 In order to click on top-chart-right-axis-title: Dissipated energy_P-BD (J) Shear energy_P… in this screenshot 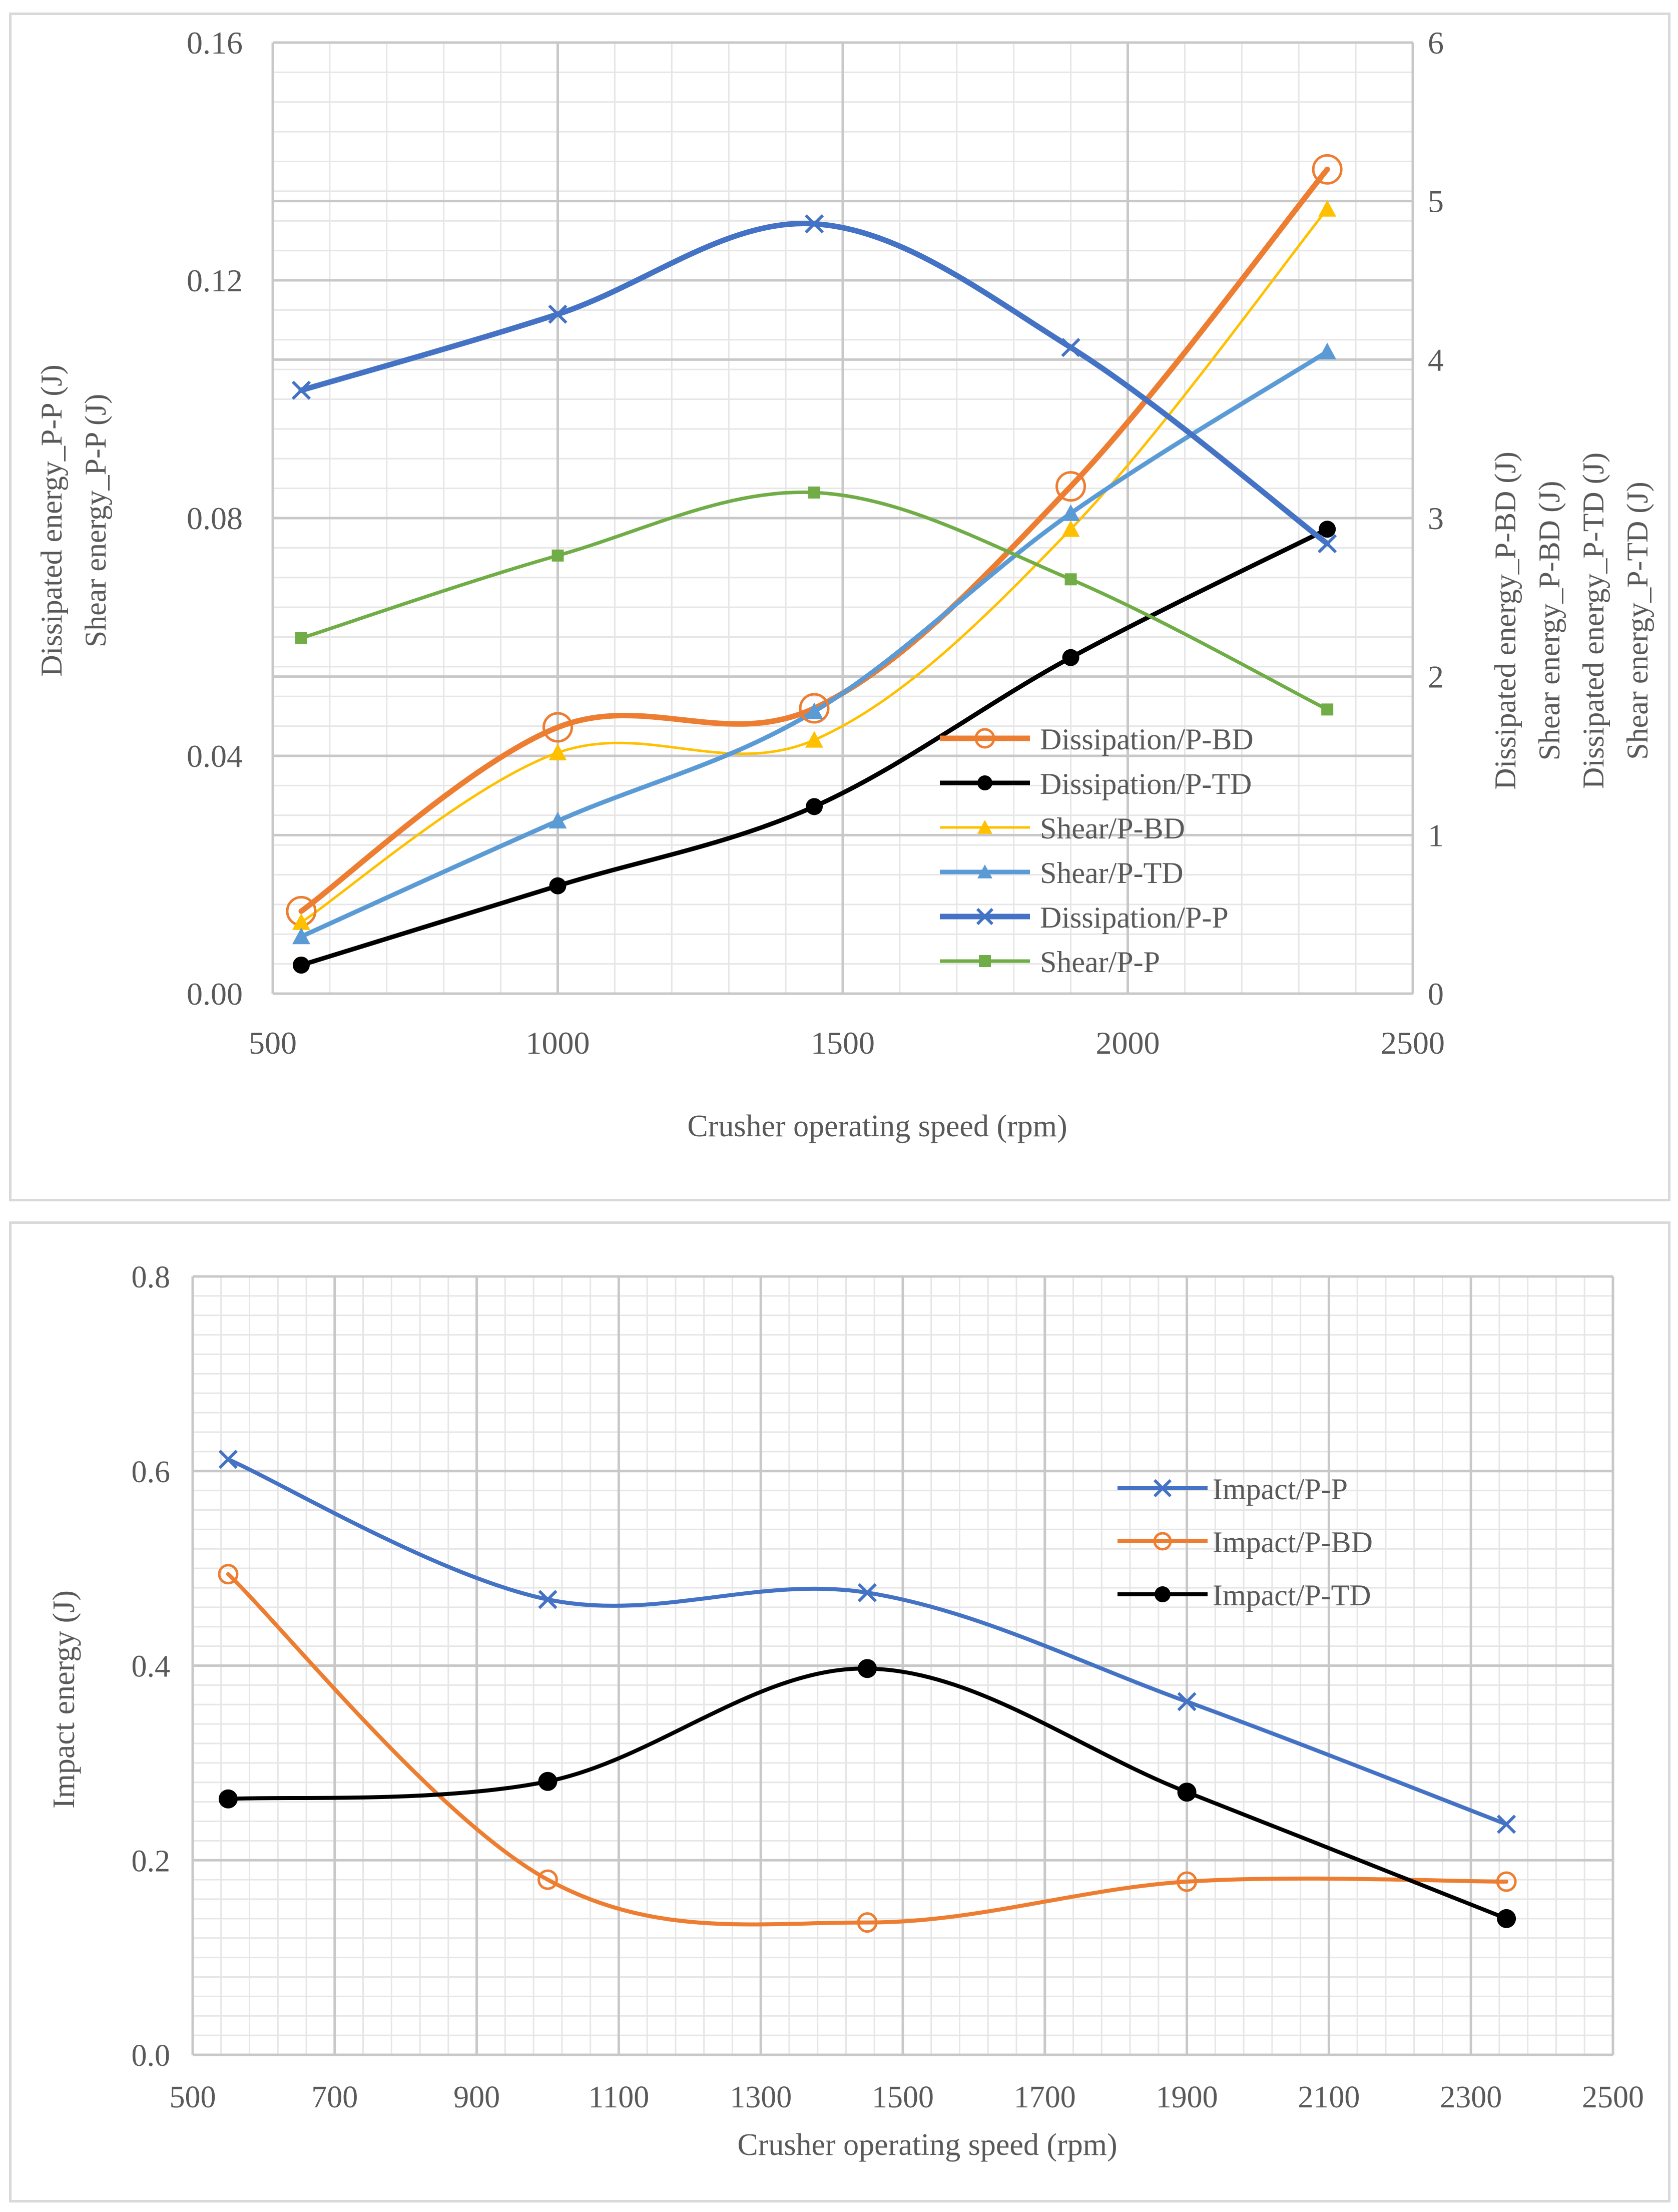, I will do `click(1571, 620)`.